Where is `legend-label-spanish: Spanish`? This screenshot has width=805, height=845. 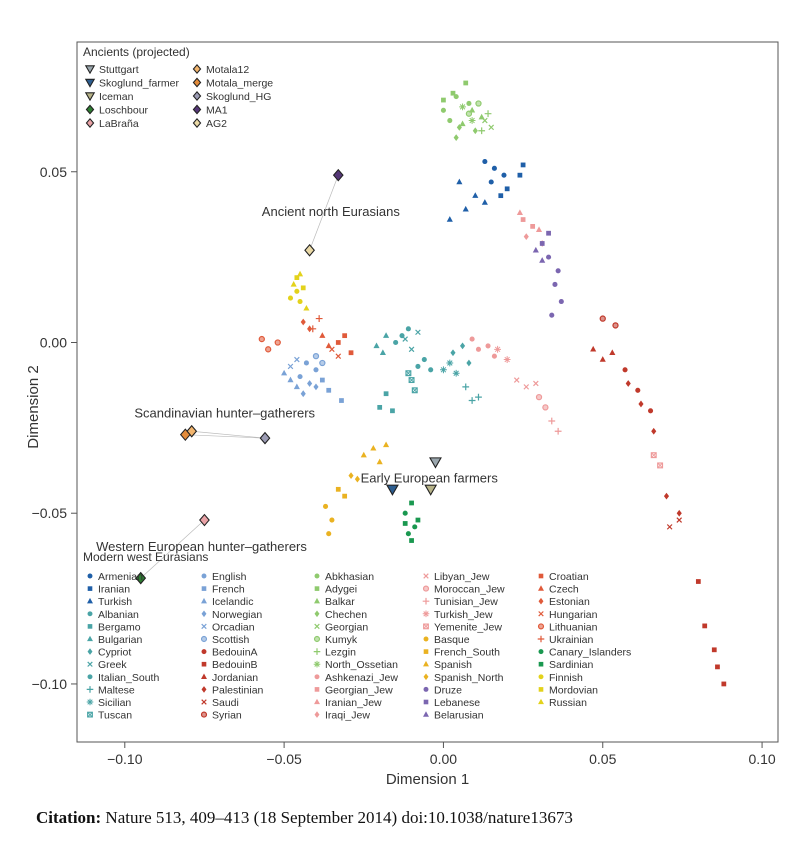 legend-label-spanish: Spanish is located at coordinates (453, 665).